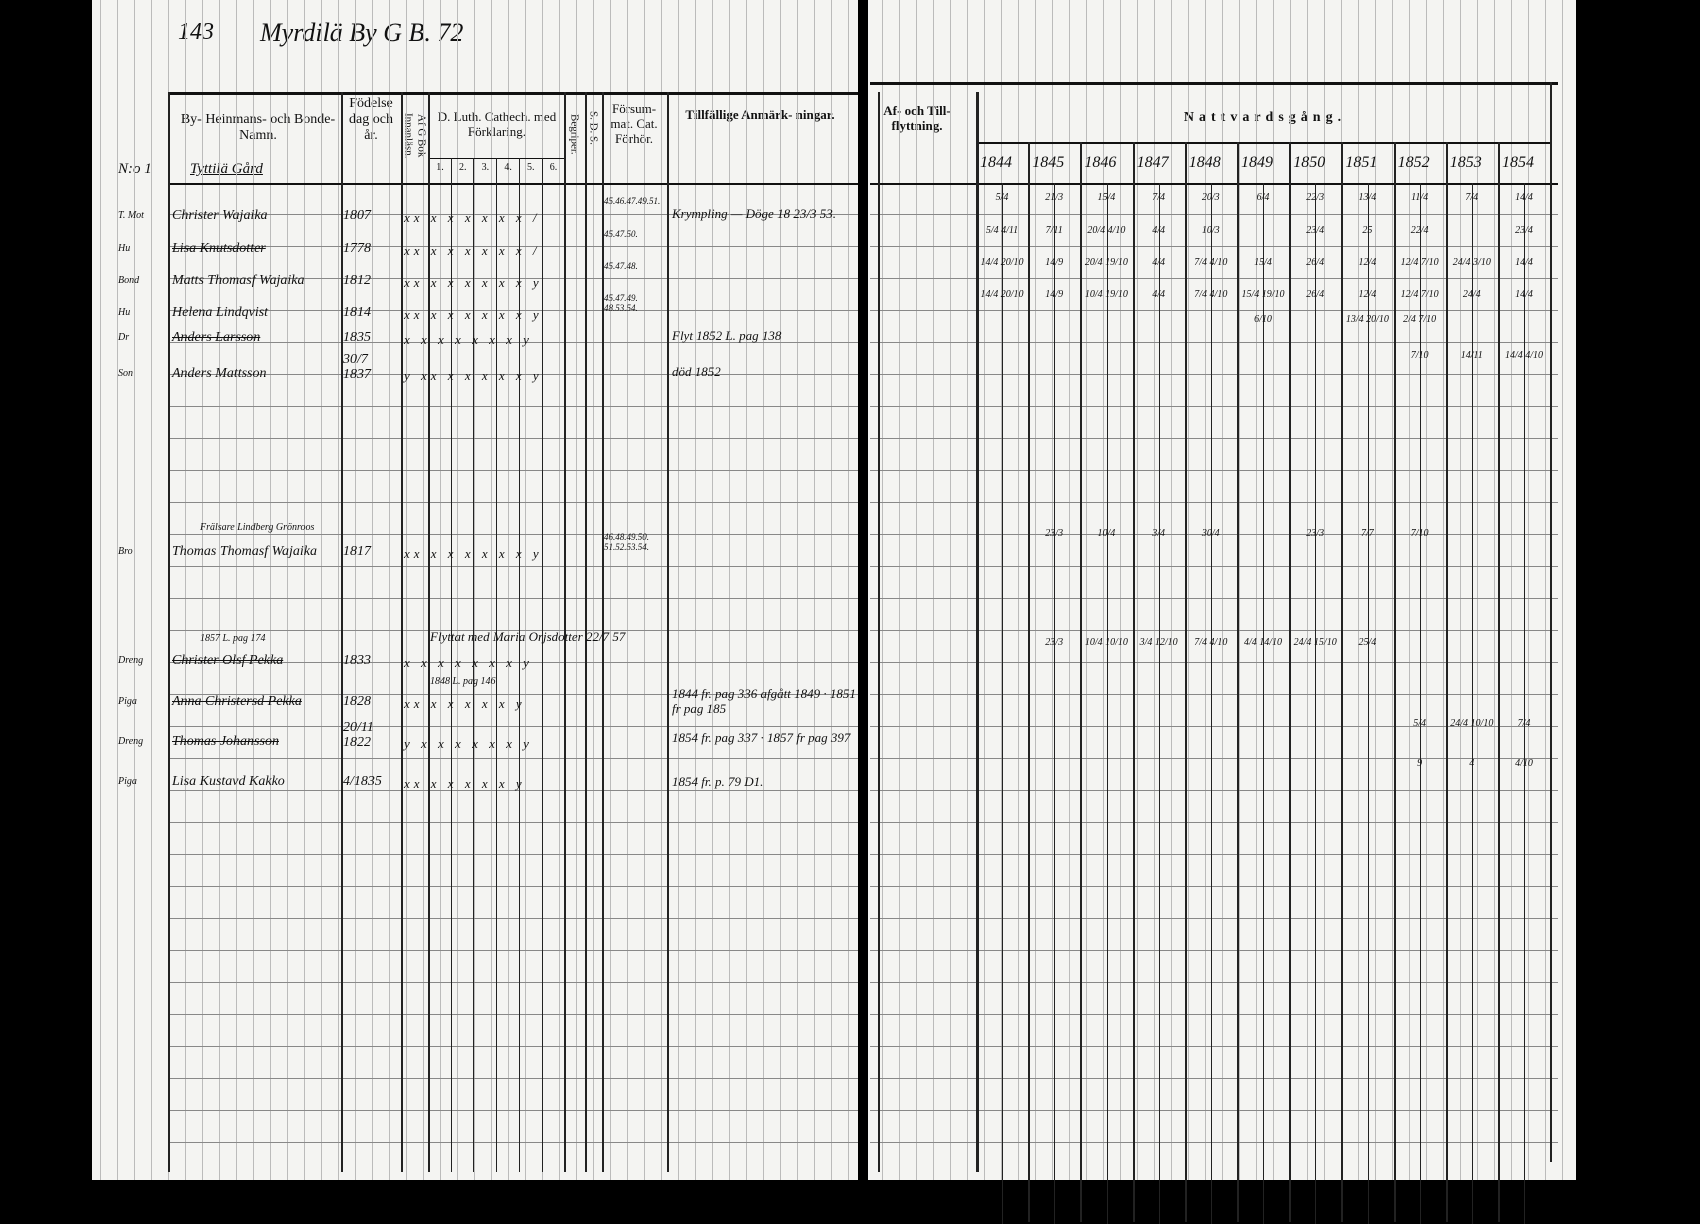  What do you see at coordinates (1419, 723) in the screenshot?
I see `communion-date: 5/4` at bounding box center [1419, 723].